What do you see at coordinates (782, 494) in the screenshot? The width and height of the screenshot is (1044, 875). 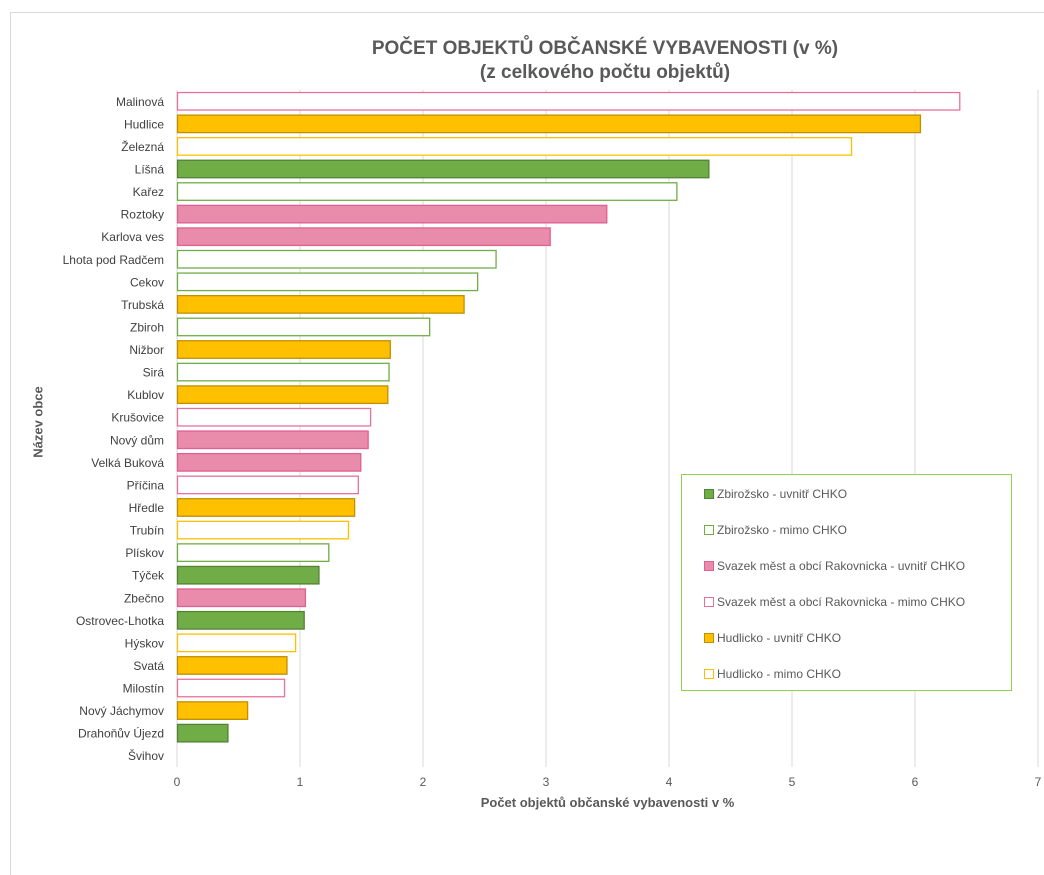 I see `legend-label: Zbirožsko - uvnitř CHKO` at bounding box center [782, 494].